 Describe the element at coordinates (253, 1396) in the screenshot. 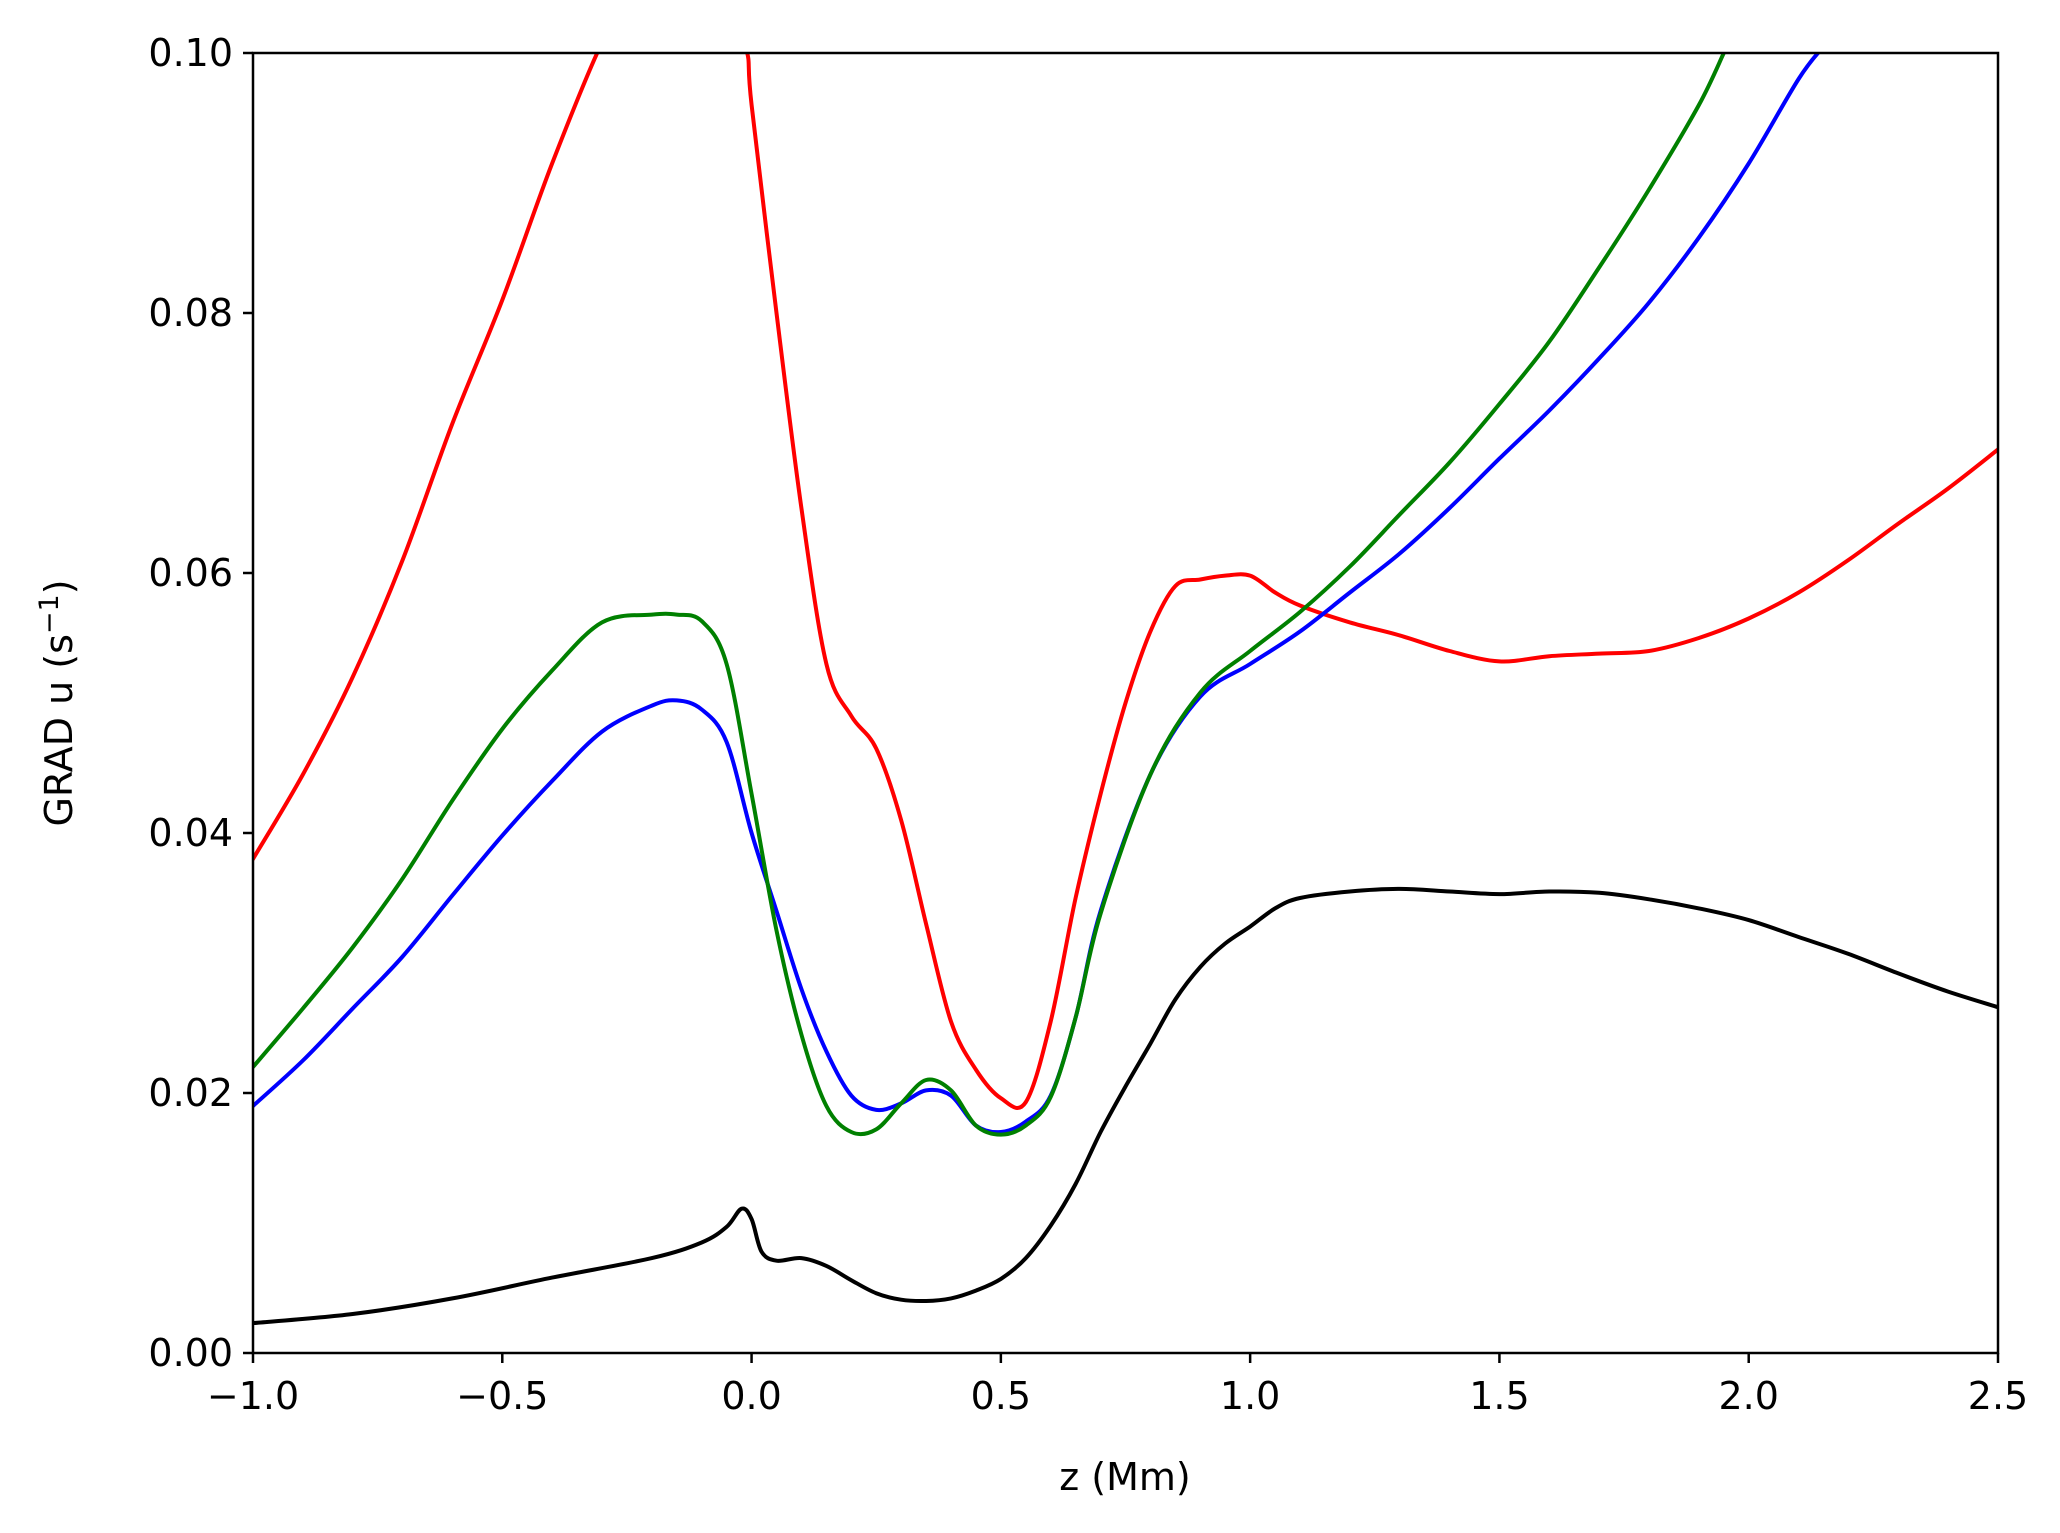

I see `x-tick-label: −1.0` at that location.